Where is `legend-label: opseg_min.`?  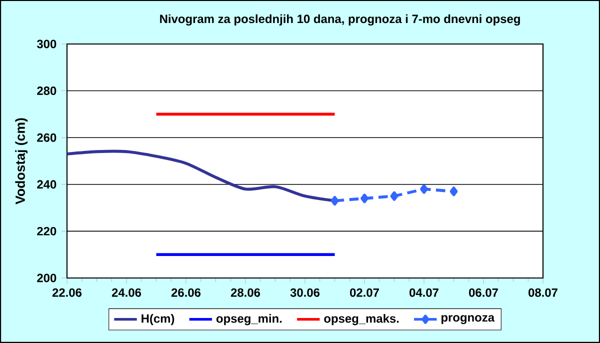 legend-label: opseg_min. is located at coordinates (249, 320).